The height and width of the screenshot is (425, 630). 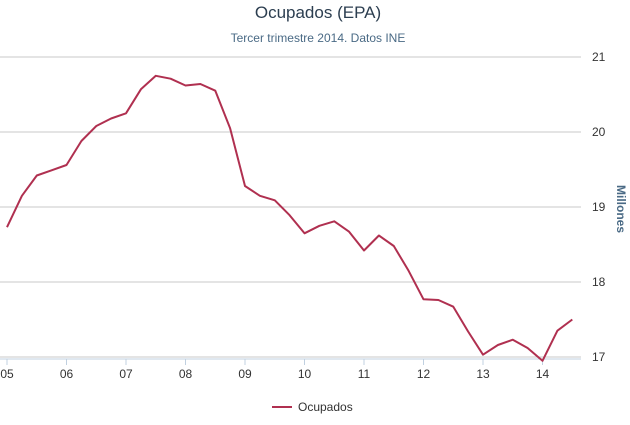 What do you see at coordinates (483, 374) in the screenshot?
I see `x-tick-label-13: 13` at bounding box center [483, 374].